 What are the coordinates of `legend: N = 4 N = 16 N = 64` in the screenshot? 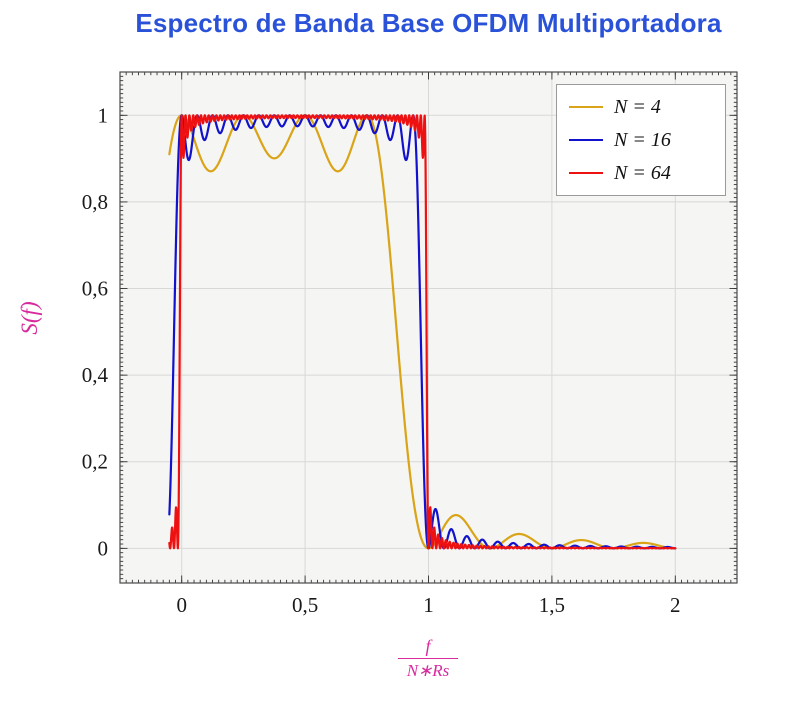 It's located at (641, 140).